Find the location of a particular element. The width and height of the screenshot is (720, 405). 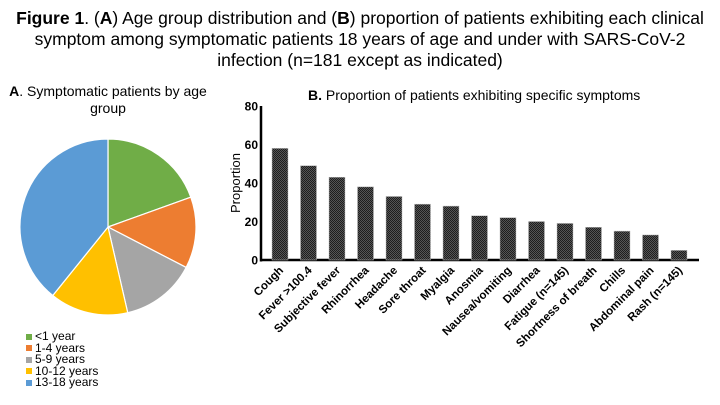

legend-item: 10-12 years is located at coordinates (62, 370).